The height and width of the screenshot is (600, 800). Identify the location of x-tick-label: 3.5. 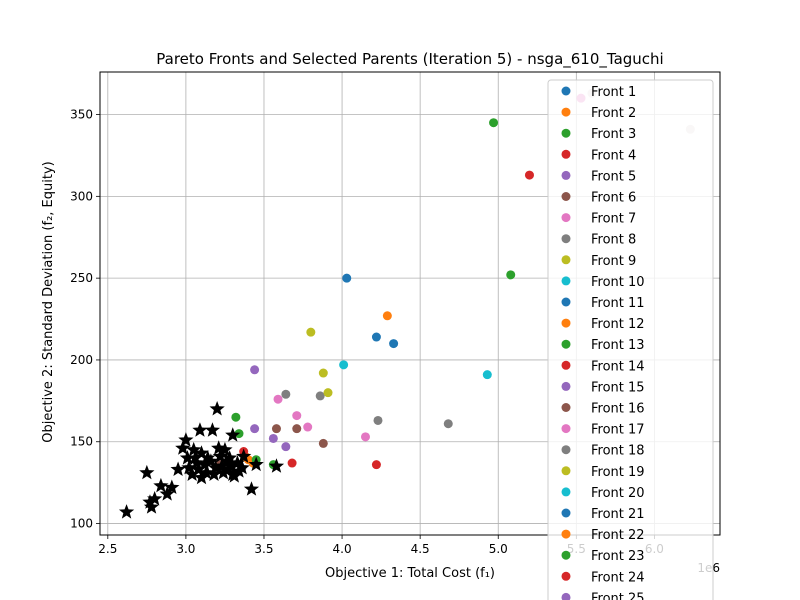
(263, 549).